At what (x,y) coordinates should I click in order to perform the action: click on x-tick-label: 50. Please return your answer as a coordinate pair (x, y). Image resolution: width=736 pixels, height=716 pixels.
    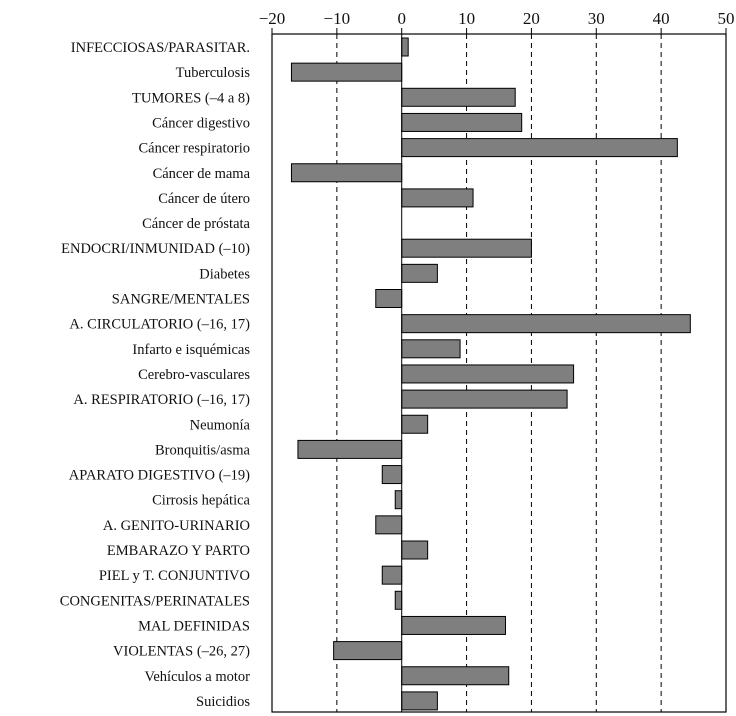
    Looking at the image, I should click on (726, 18).